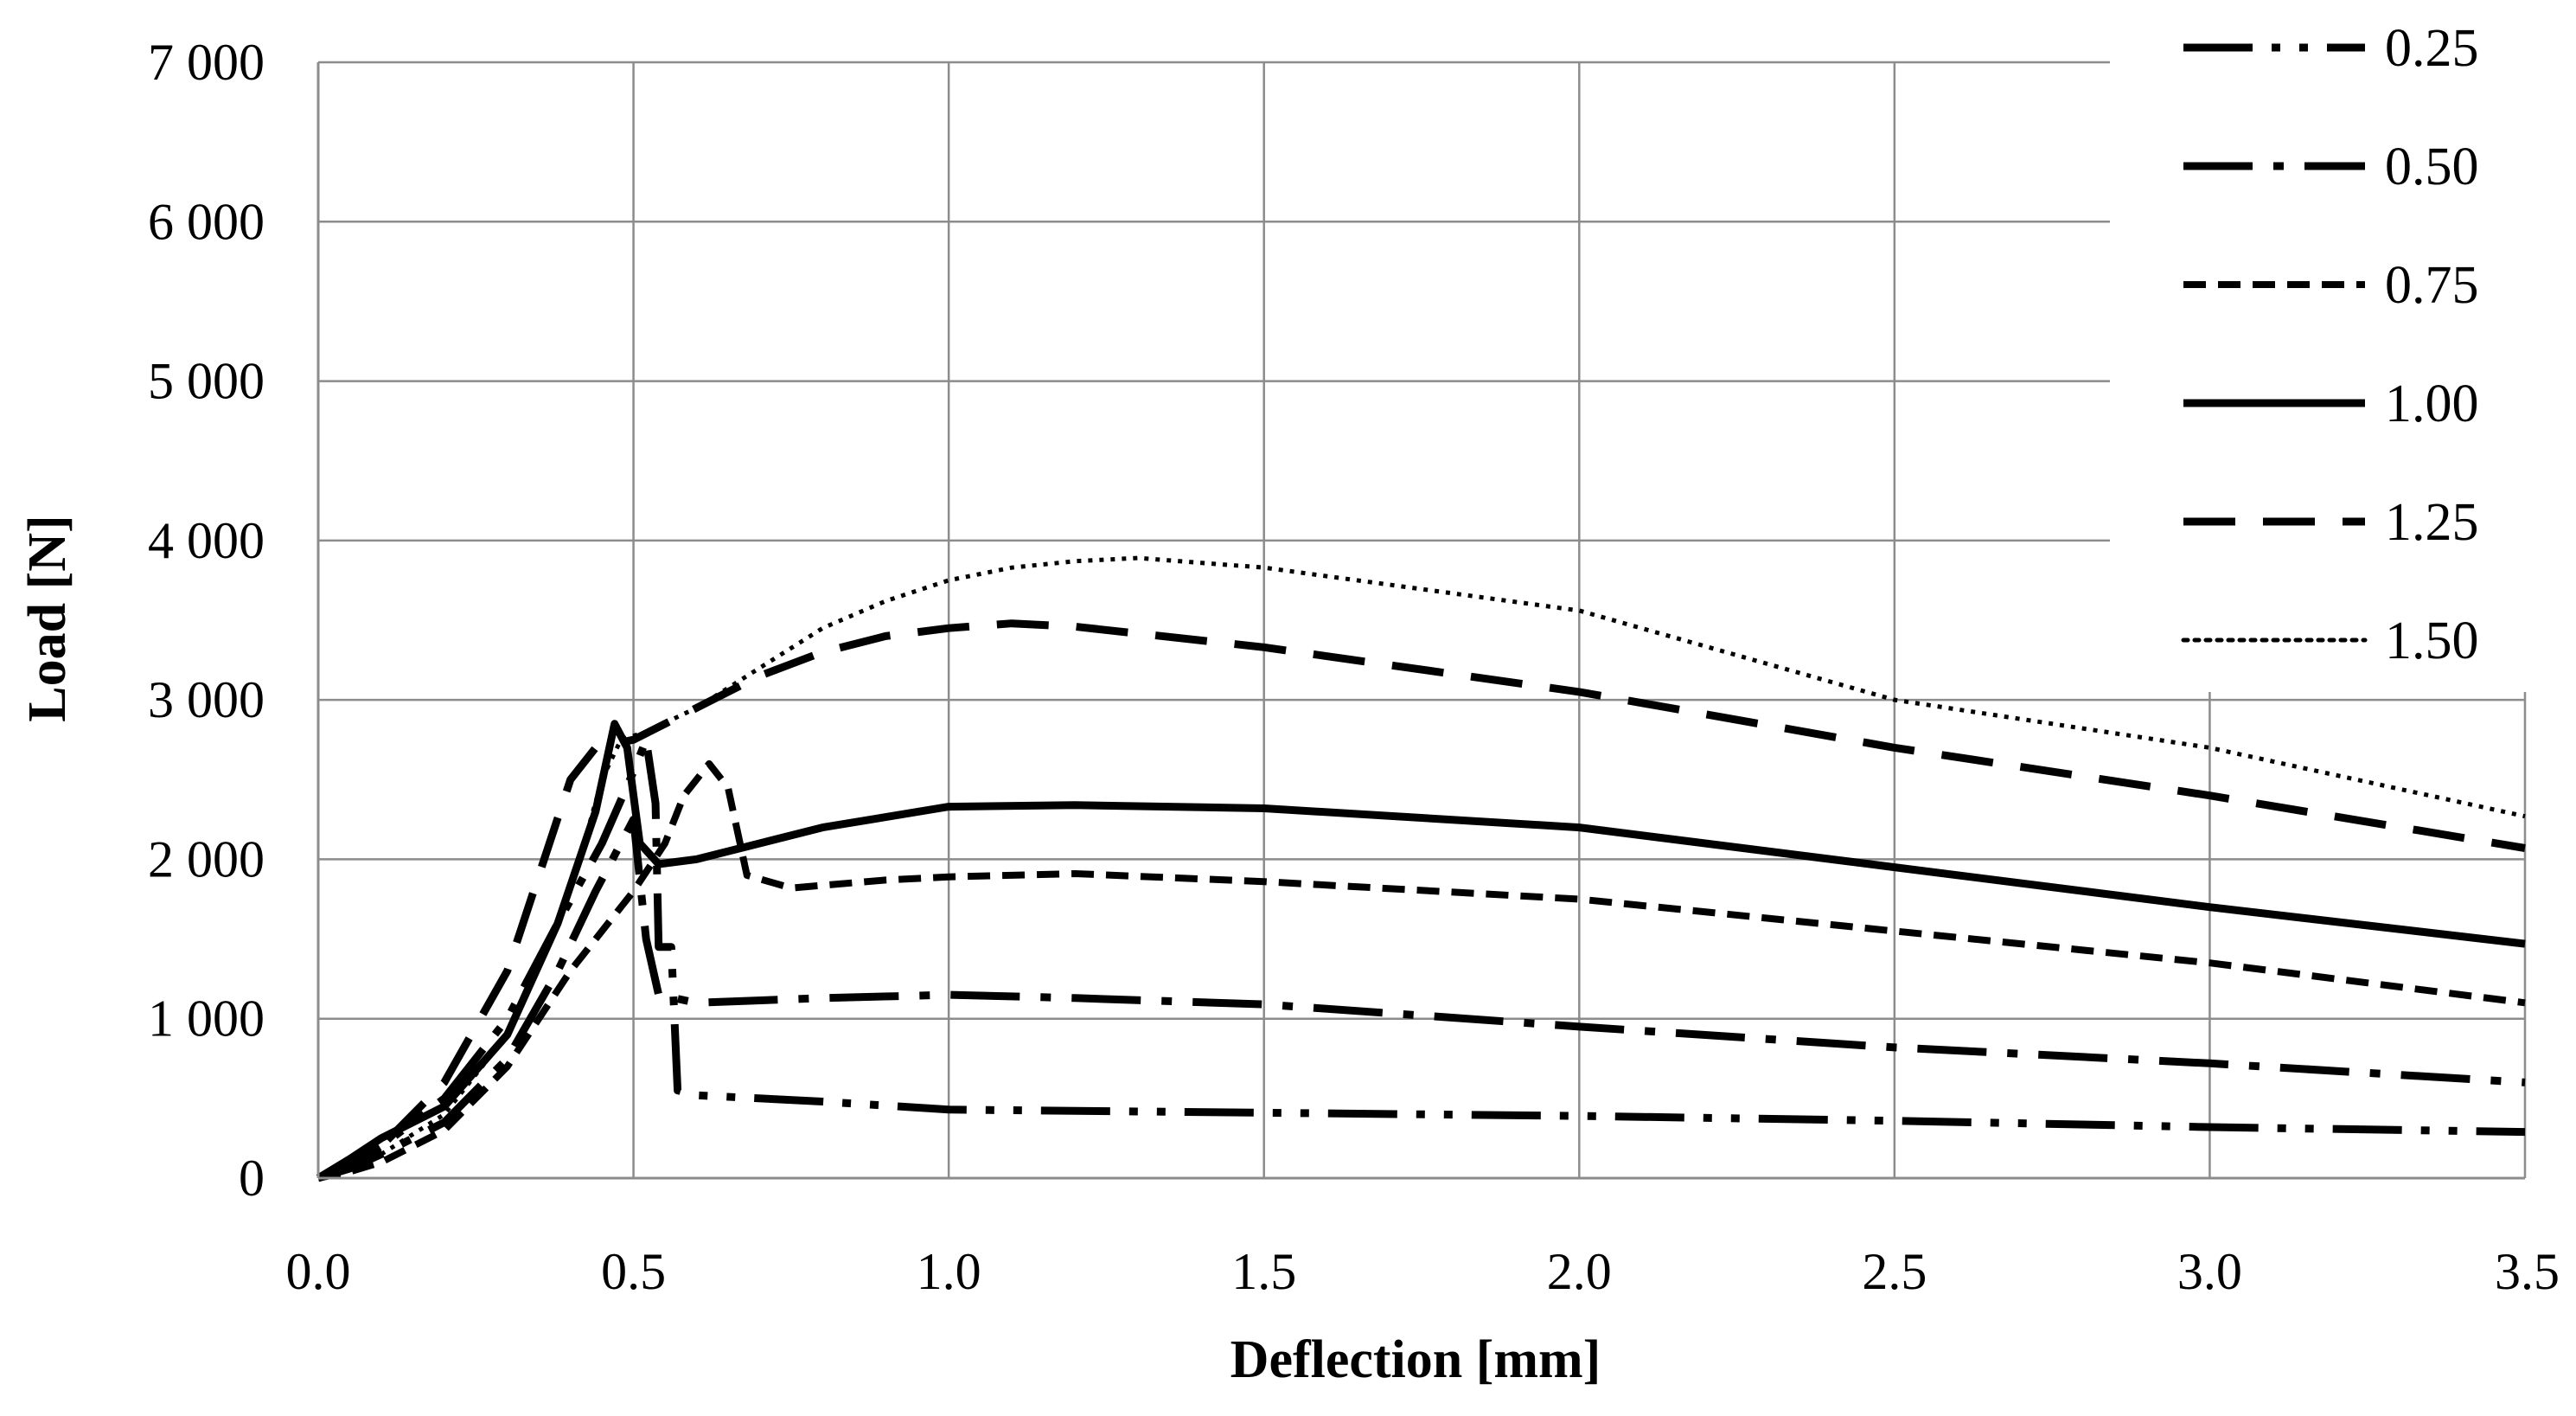  I want to click on legend-label-0.25: 0.25, so click(2432, 49).